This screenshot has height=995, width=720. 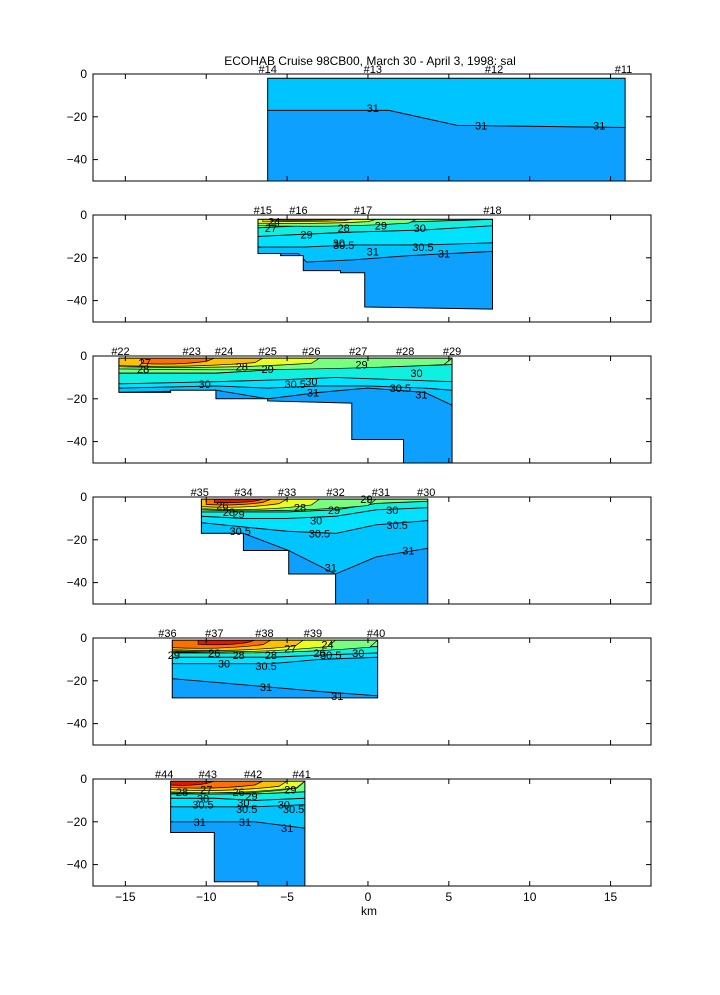 What do you see at coordinates (311, 352) in the screenshot?
I see `station-label: #26` at bounding box center [311, 352].